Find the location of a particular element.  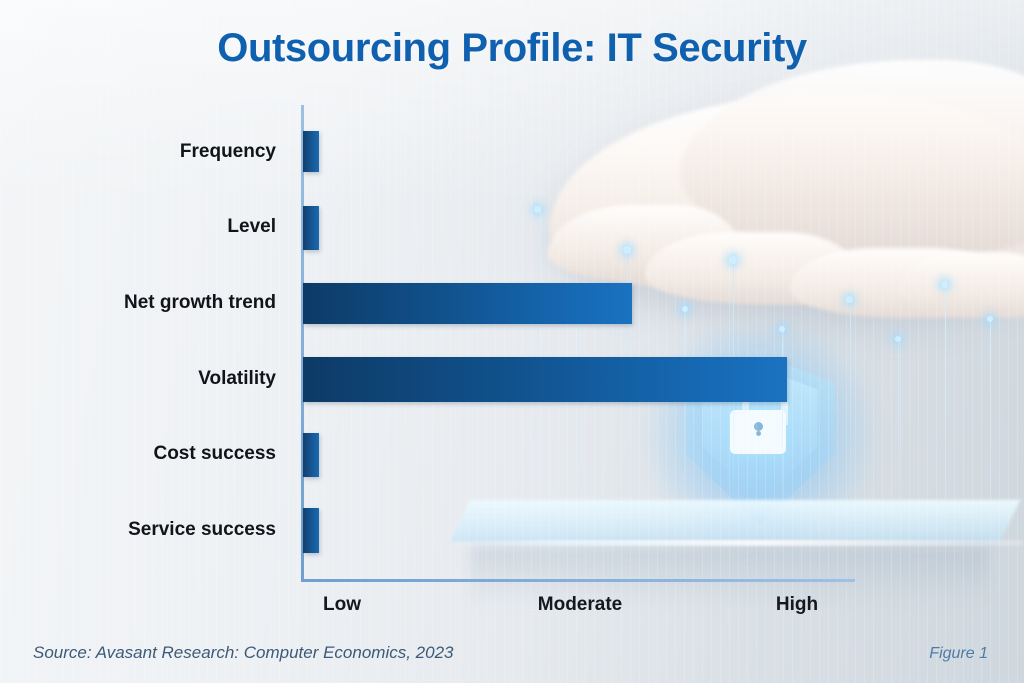

bar-cost-success is located at coordinates (311, 455).